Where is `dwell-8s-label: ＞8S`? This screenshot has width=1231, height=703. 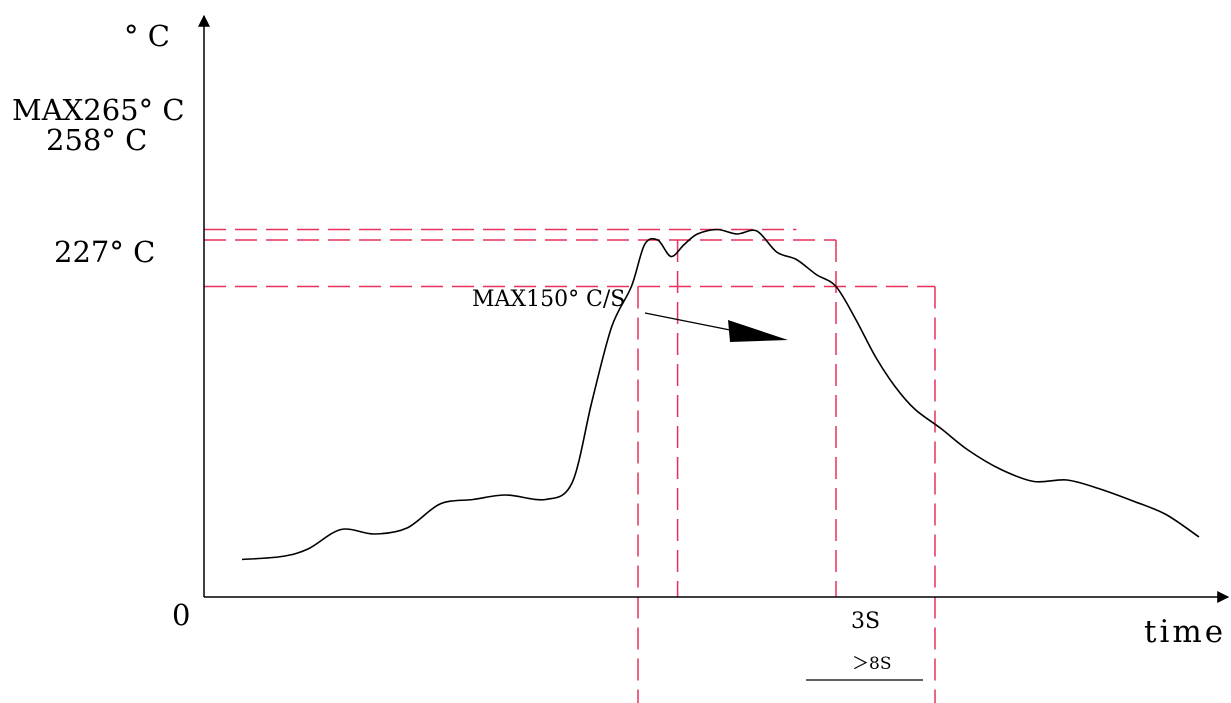 dwell-8s-label: ＞8S is located at coordinates (871, 664).